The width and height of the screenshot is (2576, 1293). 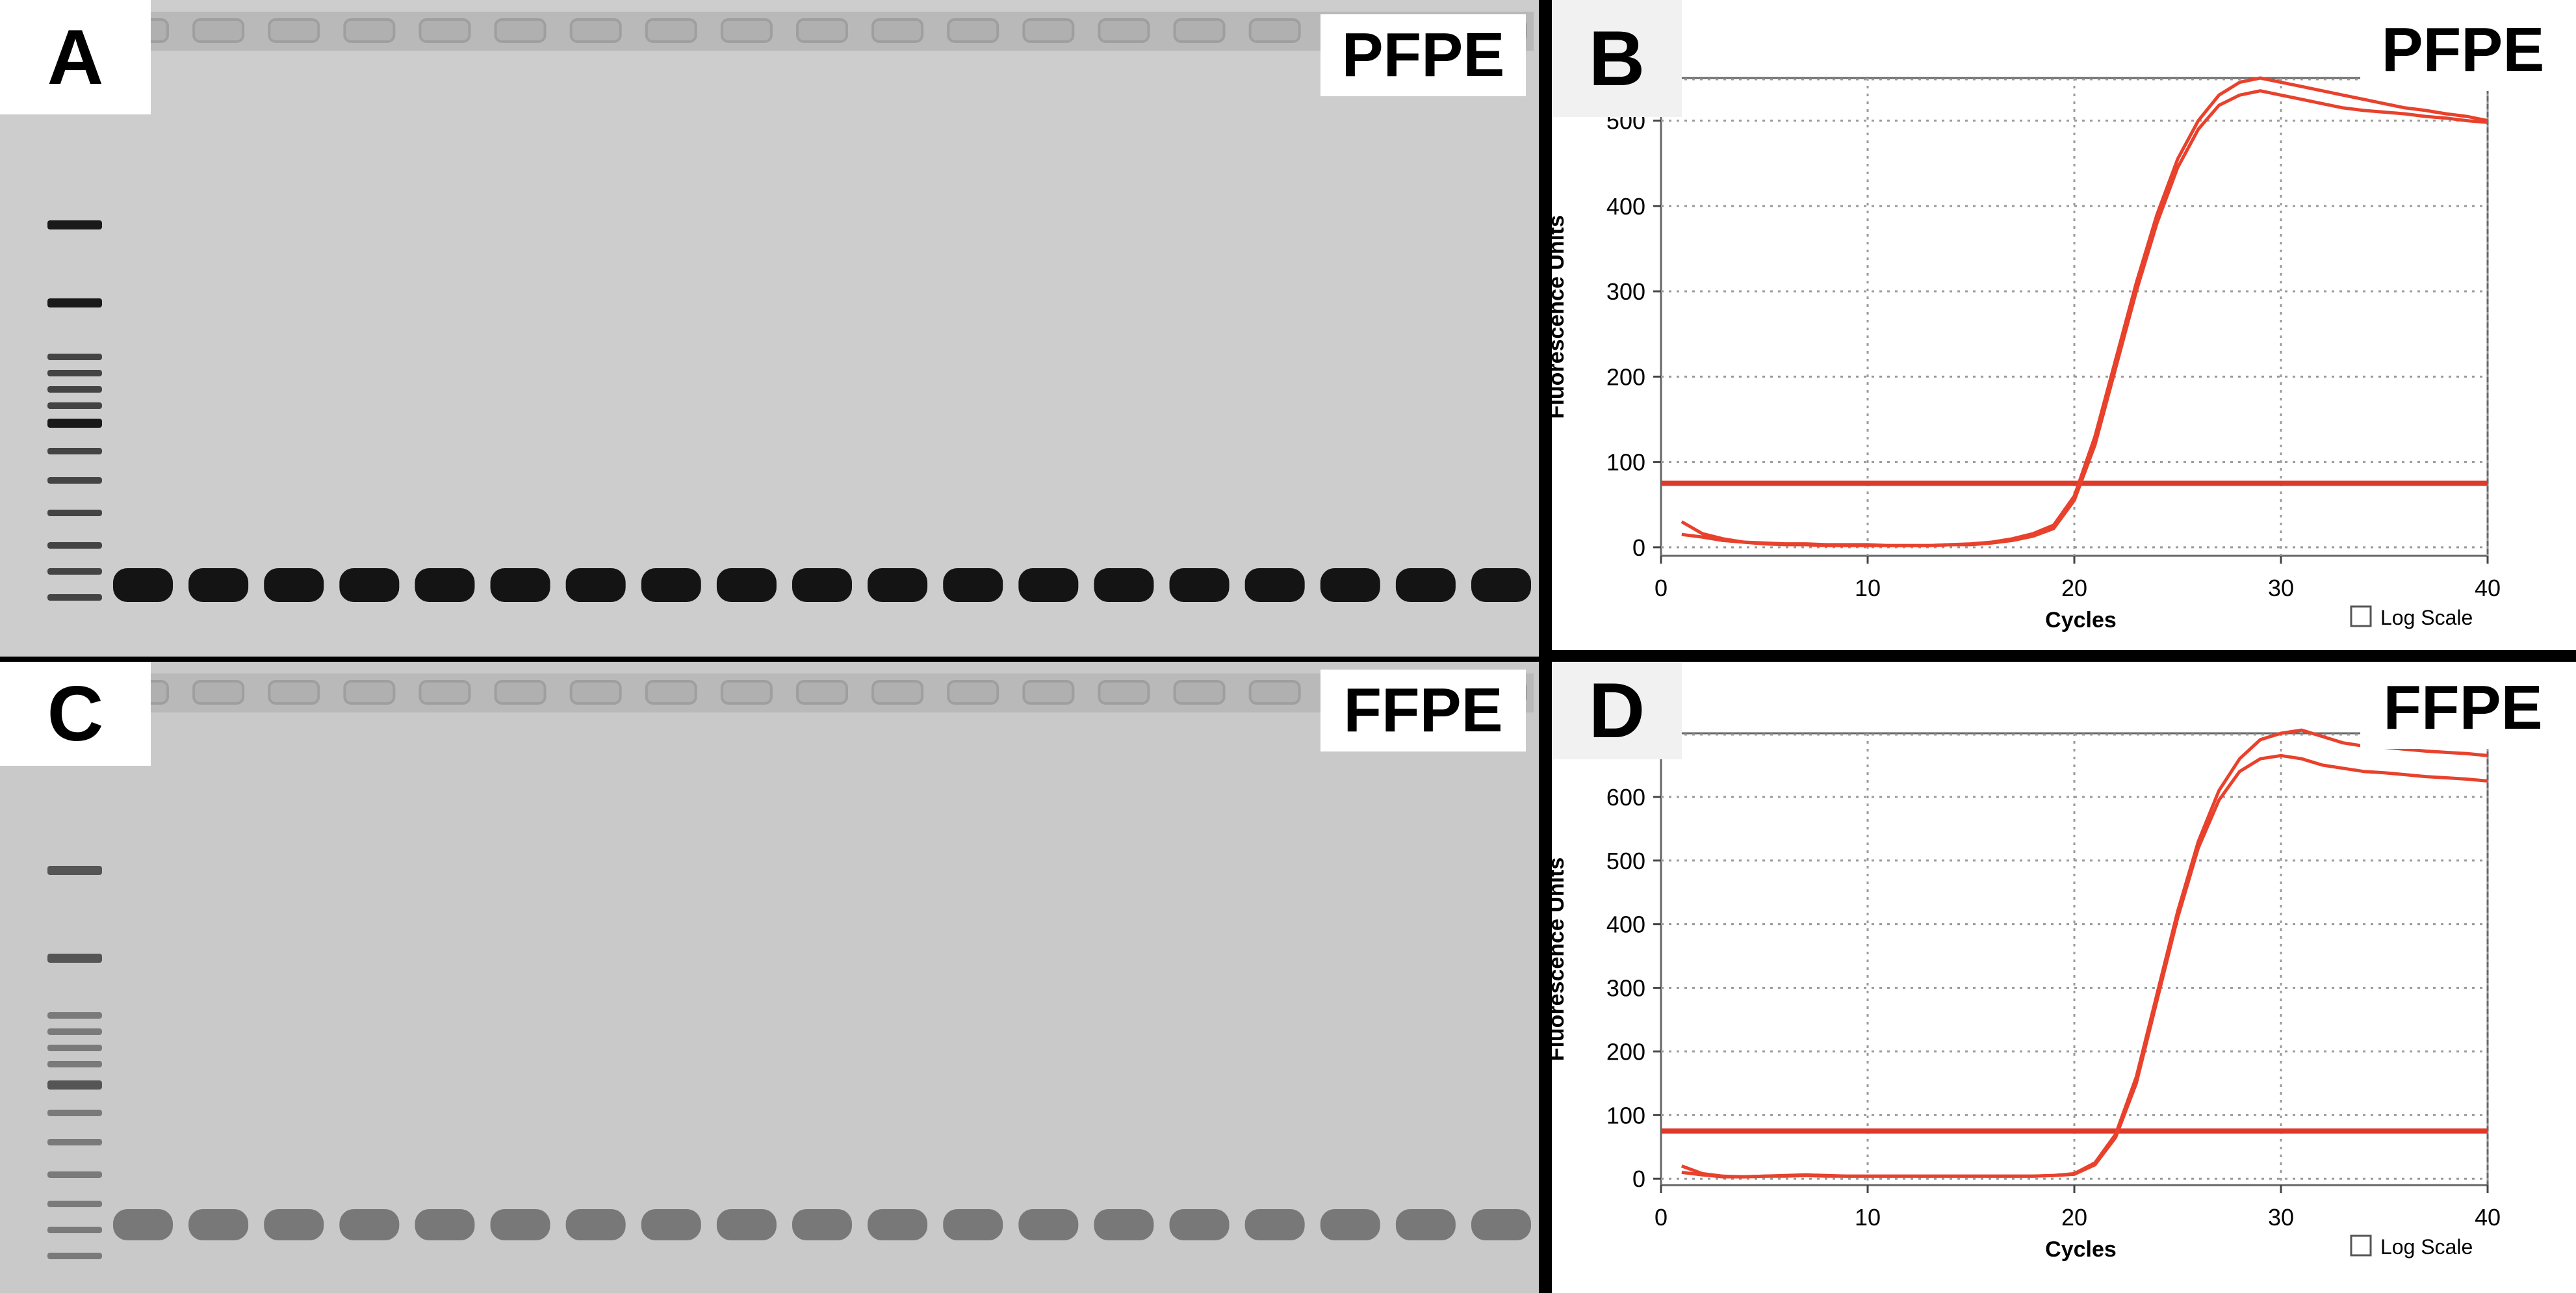 I want to click on x-tick-label-d-30: 30, so click(x=2281, y=1217).